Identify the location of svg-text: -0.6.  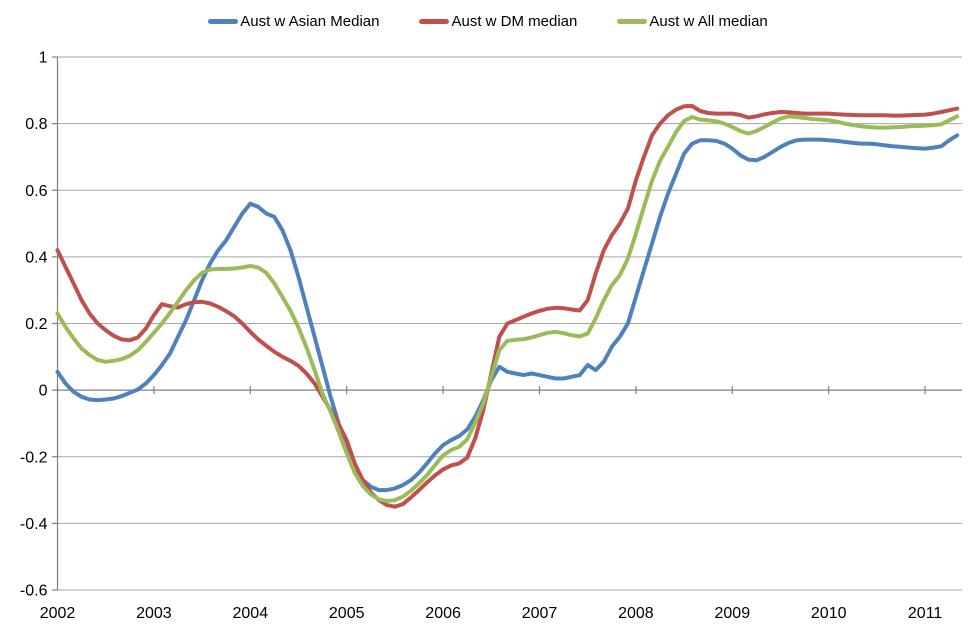
(34, 591).